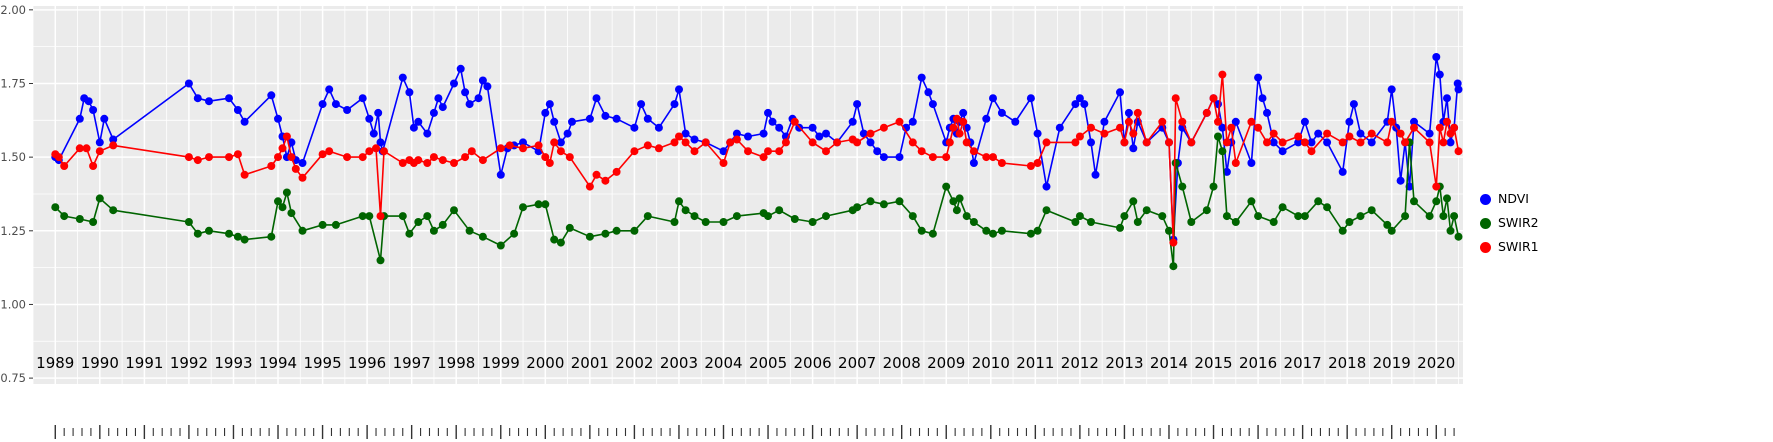 This screenshot has height=442, width=1773. What do you see at coordinates (1303, 363) in the screenshot?
I see `x-axis-year-label: 2017` at bounding box center [1303, 363].